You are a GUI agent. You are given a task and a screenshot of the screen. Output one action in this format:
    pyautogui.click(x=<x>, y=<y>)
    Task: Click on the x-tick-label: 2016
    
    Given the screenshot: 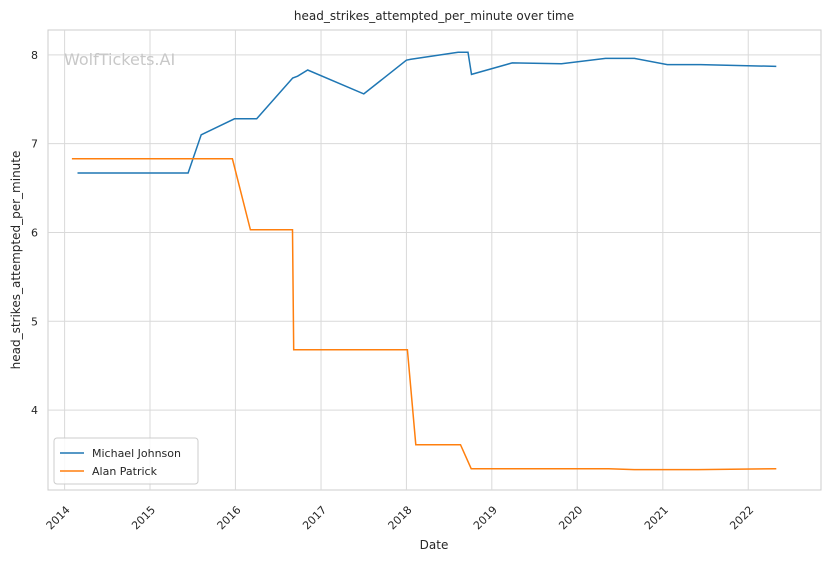 What is the action you would take?
    pyautogui.click(x=229, y=517)
    